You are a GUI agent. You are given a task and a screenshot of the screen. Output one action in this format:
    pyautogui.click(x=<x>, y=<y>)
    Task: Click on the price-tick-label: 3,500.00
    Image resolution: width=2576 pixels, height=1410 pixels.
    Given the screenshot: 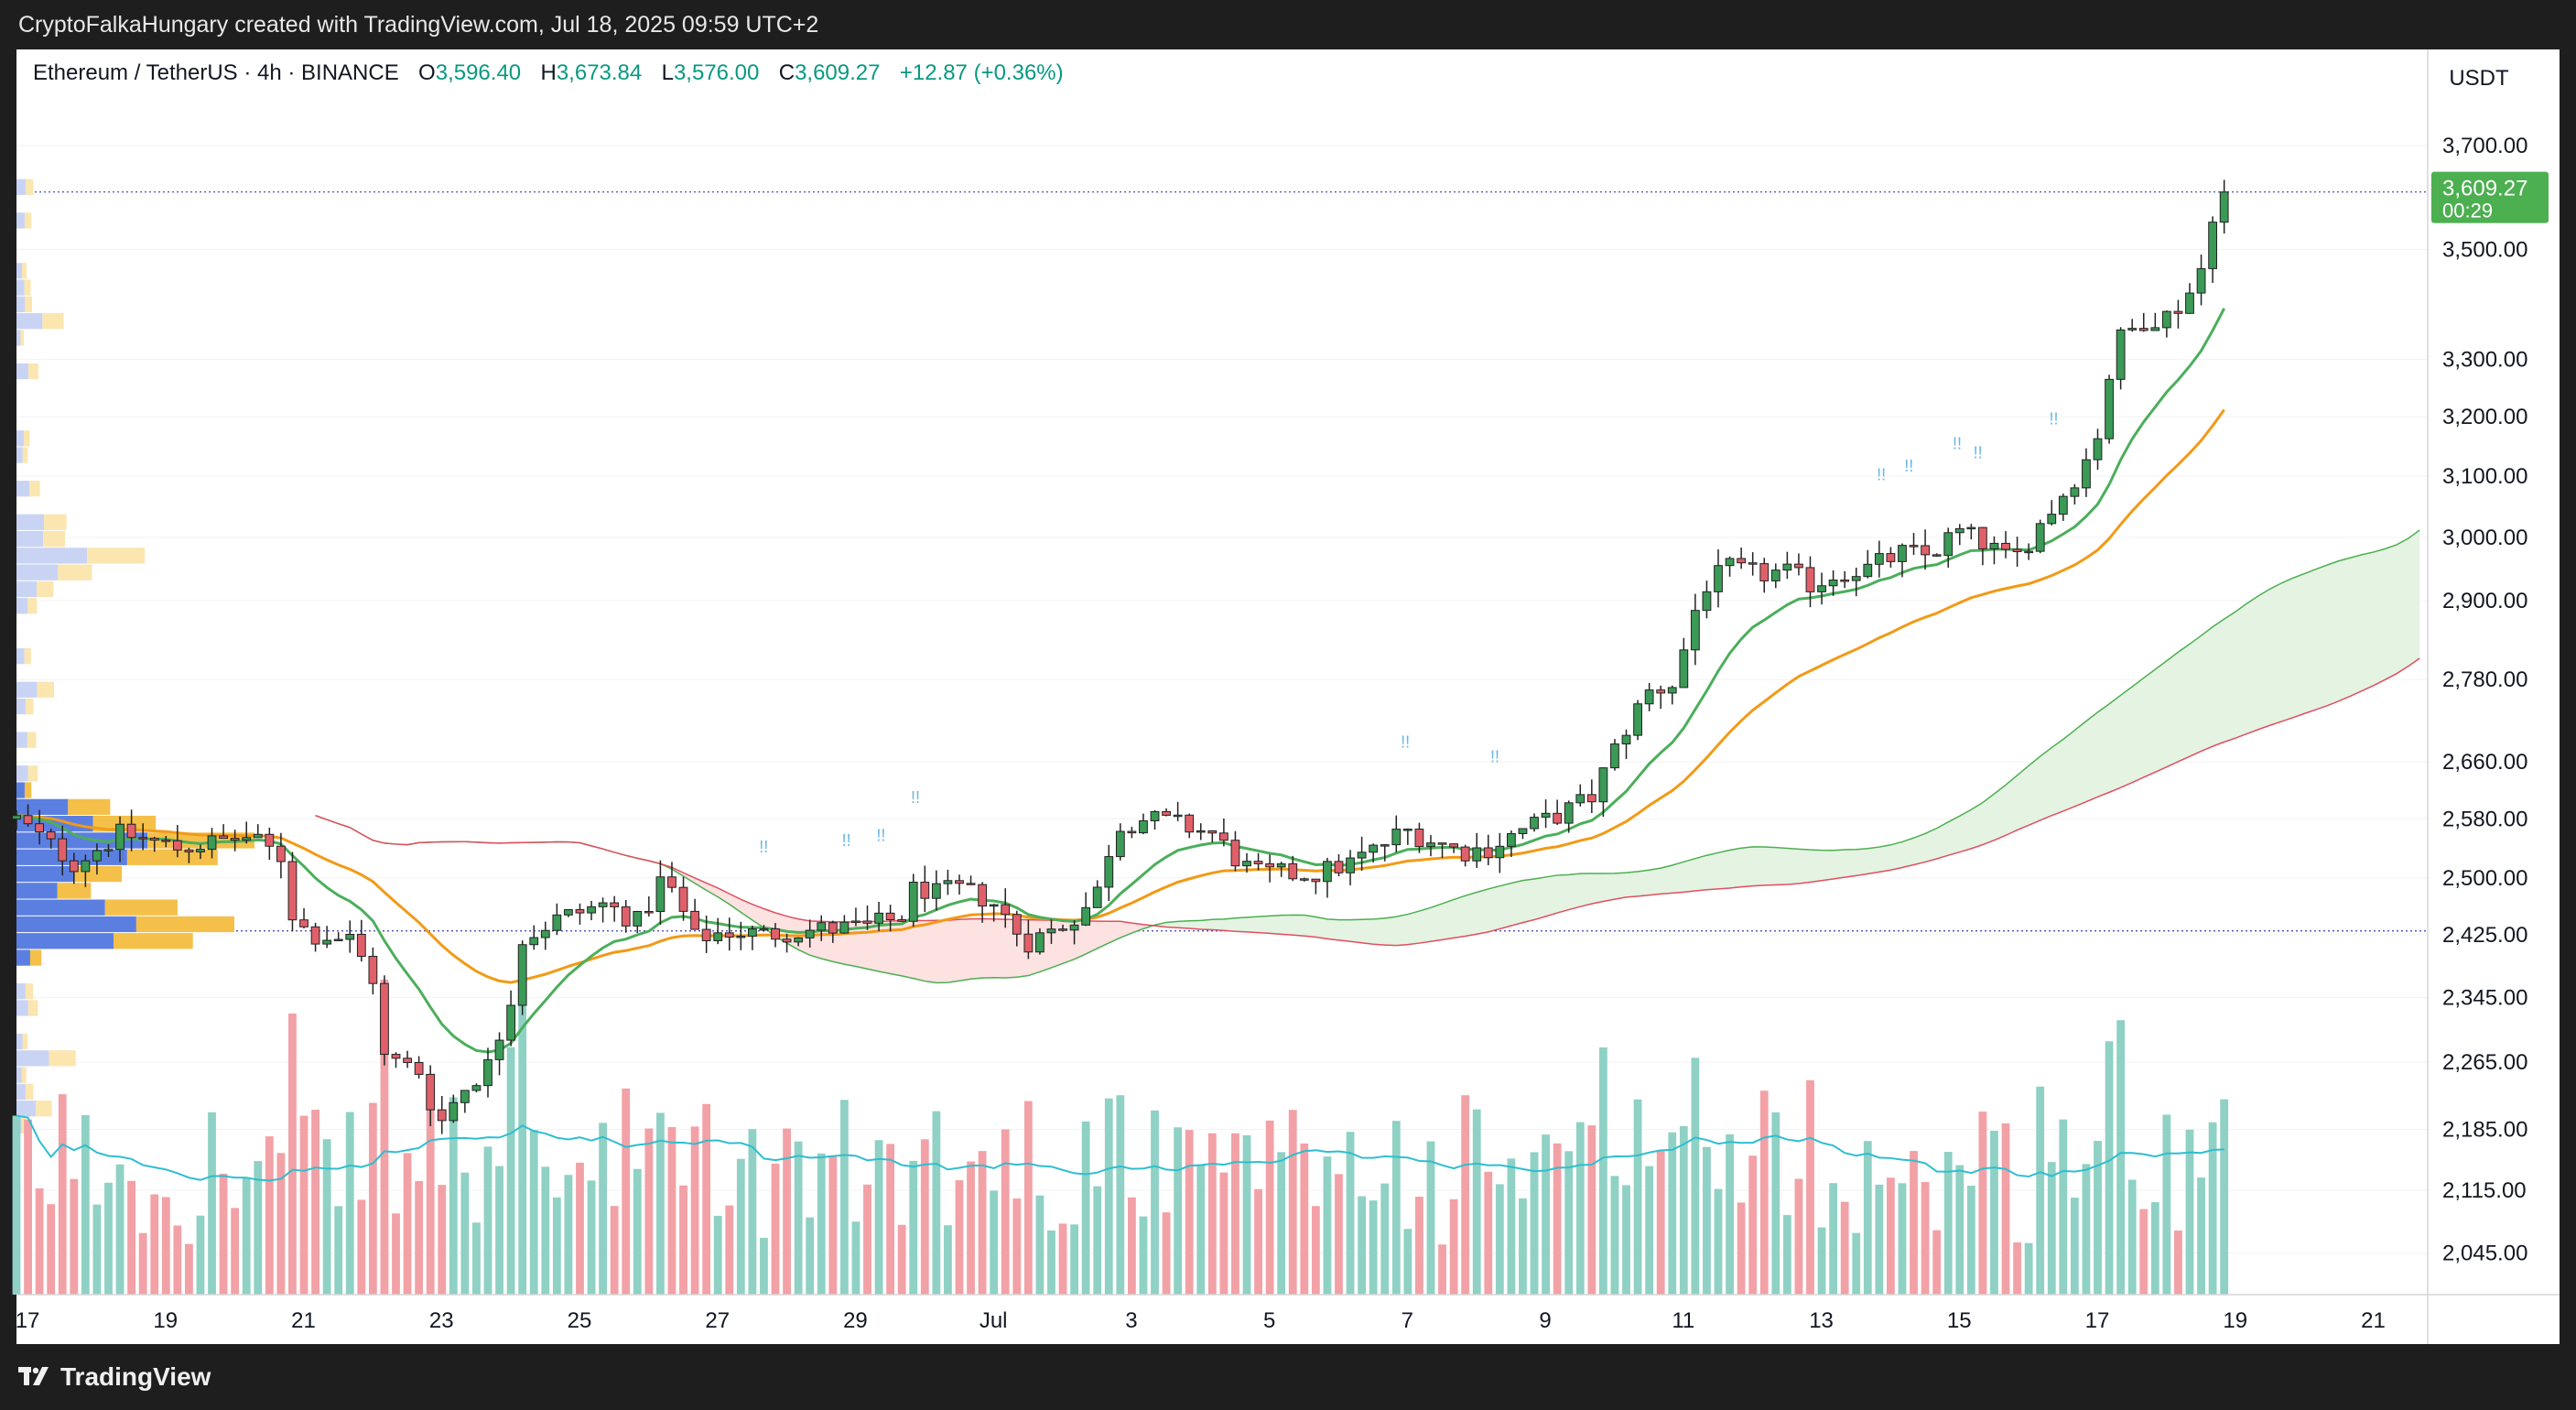 What is the action you would take?
    pyautogui.click(x=2484, y=249)
    